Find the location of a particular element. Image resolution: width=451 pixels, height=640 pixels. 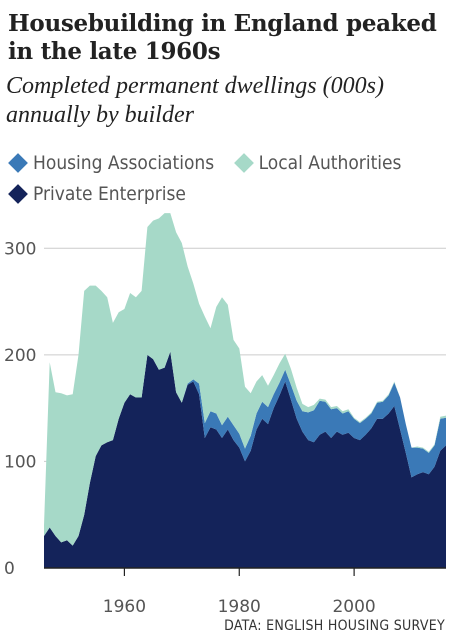

x-tick-label-2000: 2000 is located at coordinates (353, 607).